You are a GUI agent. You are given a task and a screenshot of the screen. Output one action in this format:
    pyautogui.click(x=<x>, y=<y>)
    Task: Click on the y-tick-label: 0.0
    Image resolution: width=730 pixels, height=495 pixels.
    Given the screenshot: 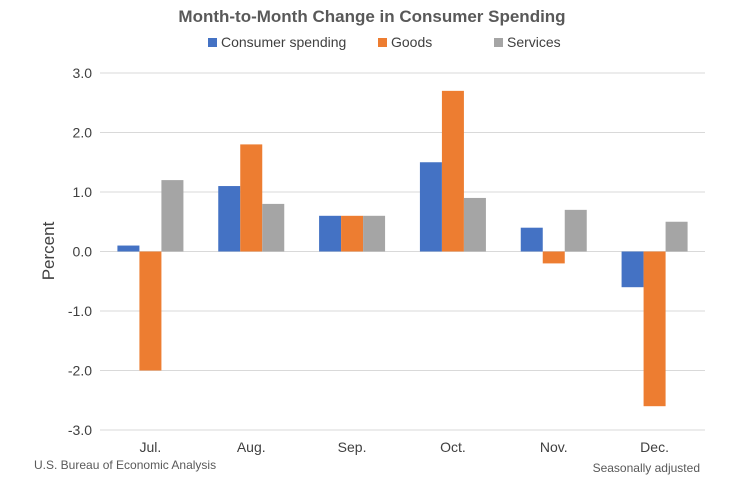 What is the action you would take?
    pyautogui.click(x=83, y=252)
    